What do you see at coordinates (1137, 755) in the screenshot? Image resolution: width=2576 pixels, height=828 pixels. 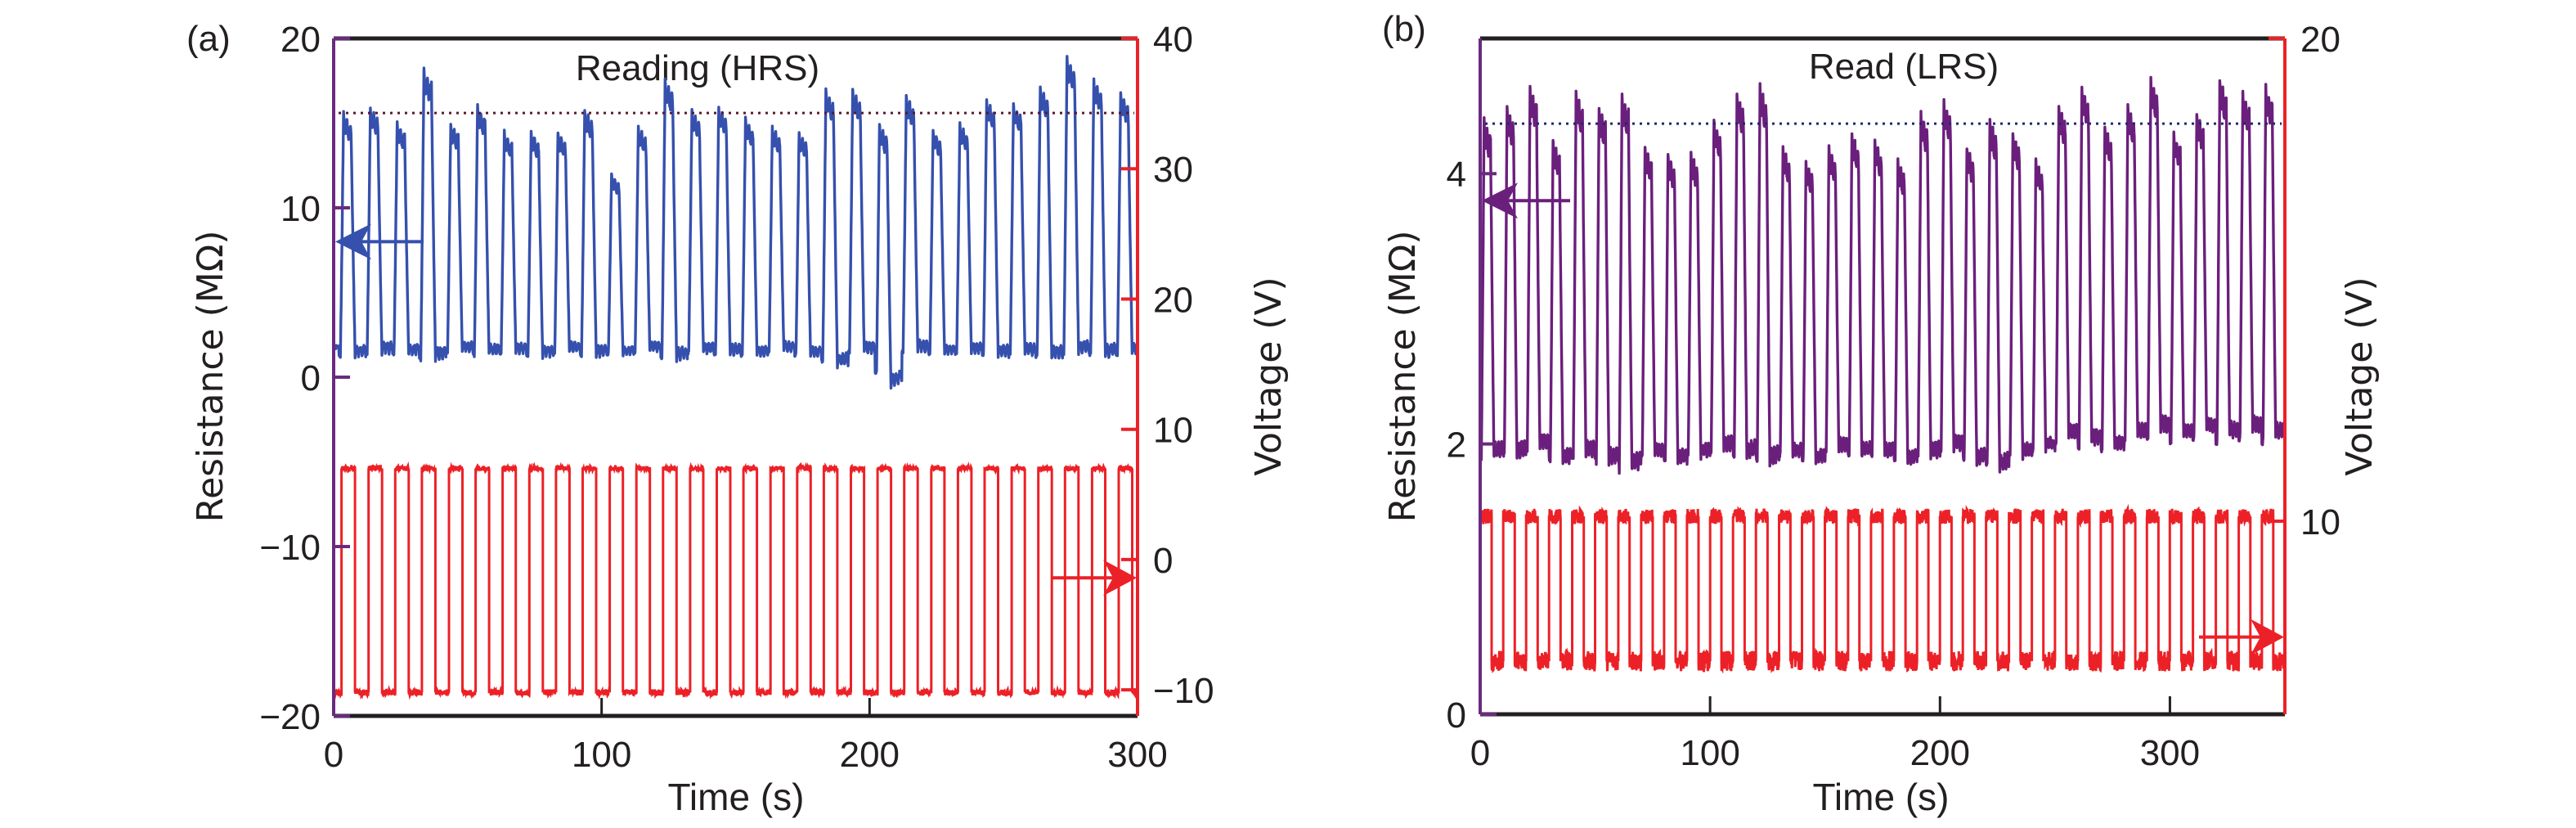 I see `x-tick-label-a: 300` at bounding box center [1137, 755].